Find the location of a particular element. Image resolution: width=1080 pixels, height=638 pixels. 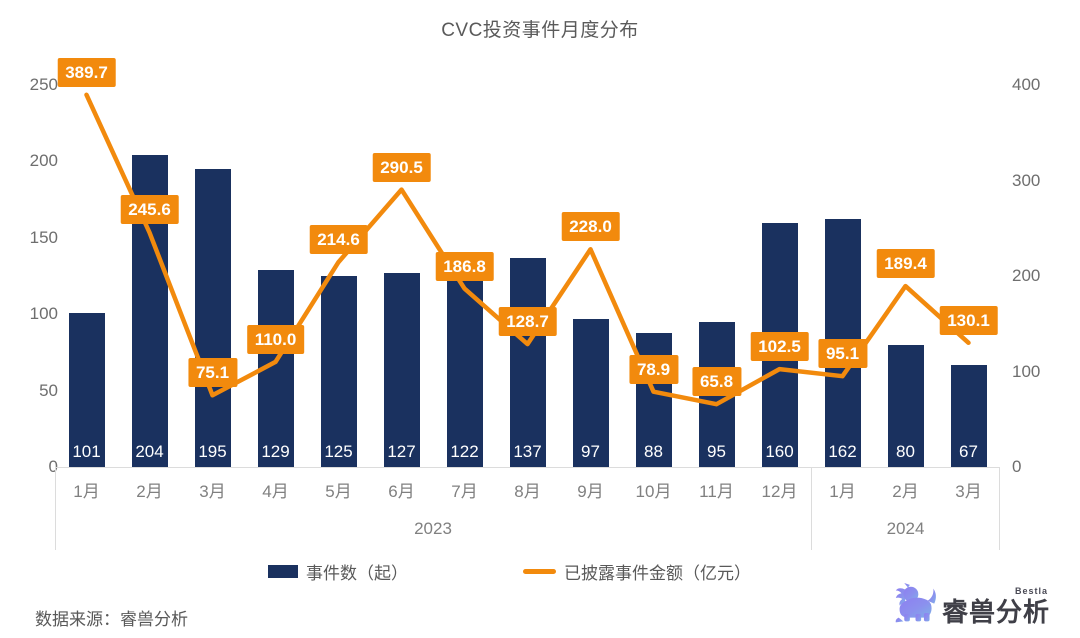

line-point-label: 78.9 is located at coordinates (653, 369).